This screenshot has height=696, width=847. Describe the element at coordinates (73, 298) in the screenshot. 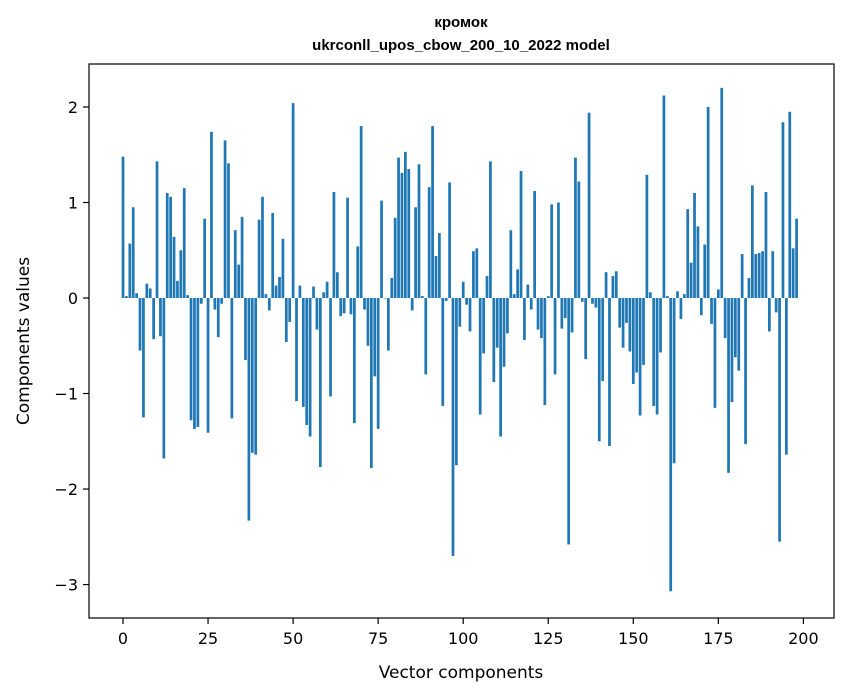

I see `y-tick-label: 0` at that location.